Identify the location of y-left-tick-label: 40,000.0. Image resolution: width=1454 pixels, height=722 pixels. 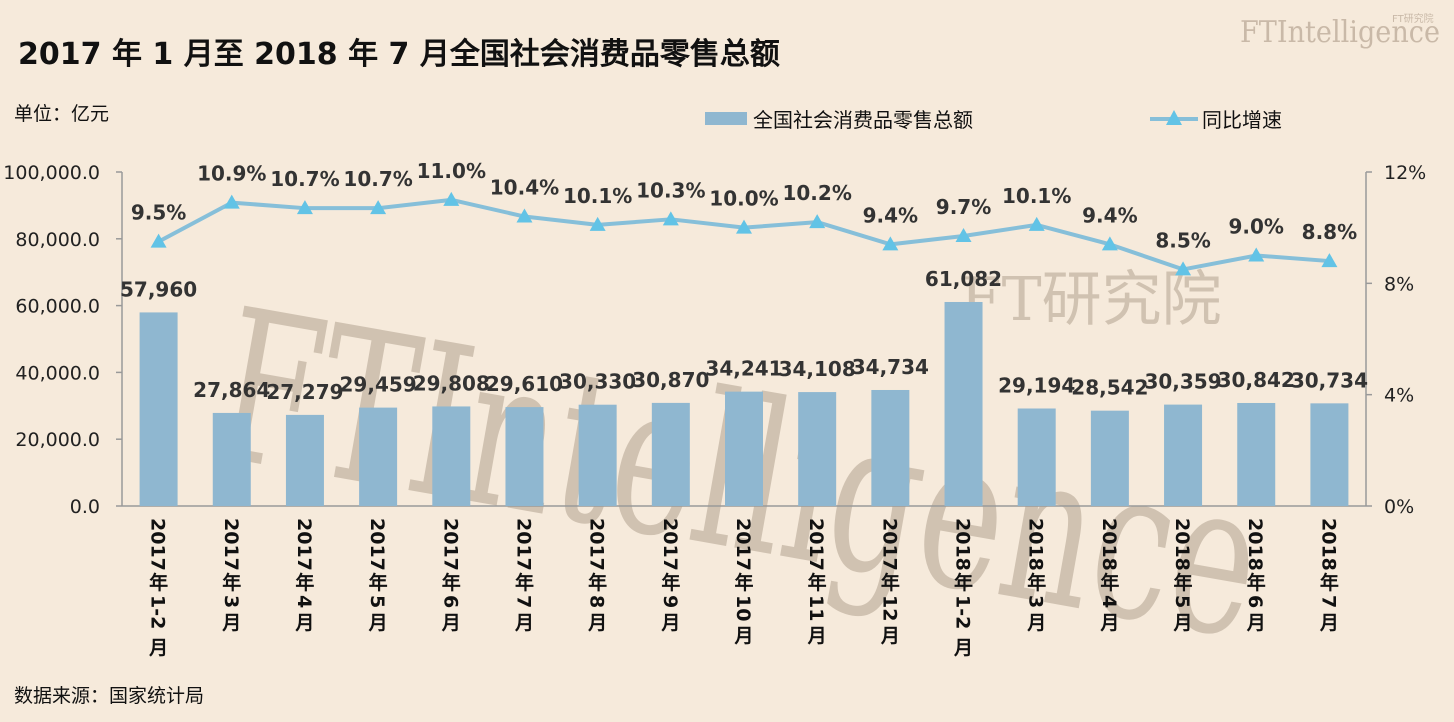
(57, 373).